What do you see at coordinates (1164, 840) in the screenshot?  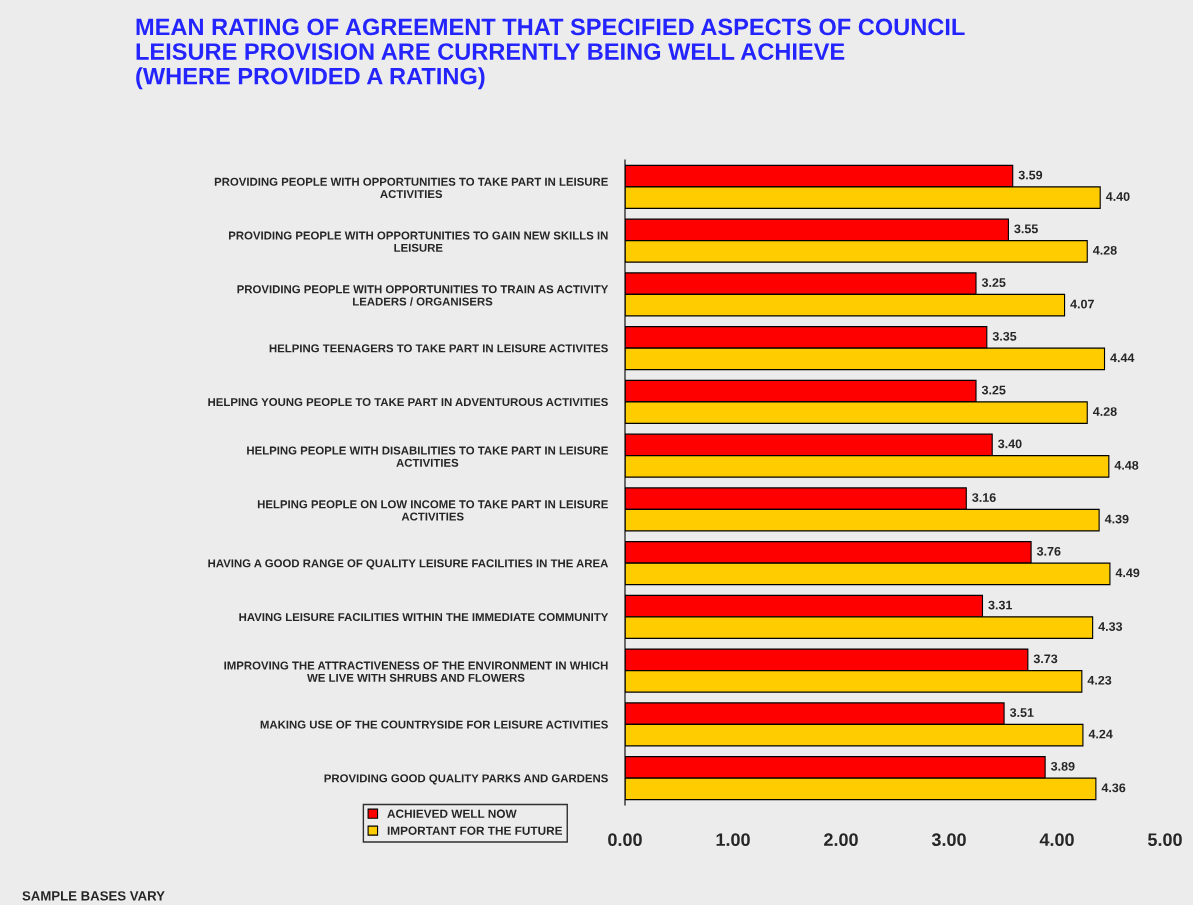 I see `x-tick-label: 5.00` at bounding box center [1164, 840].